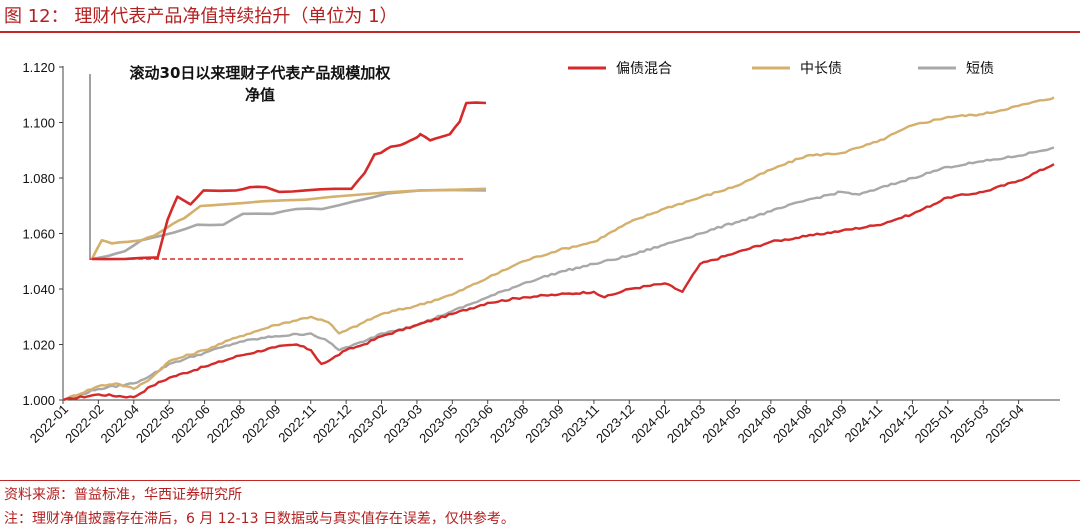  Describe the element at coordinates (38, 234) in the screenshot. I see `y-tick-label: 1.060` at that location.